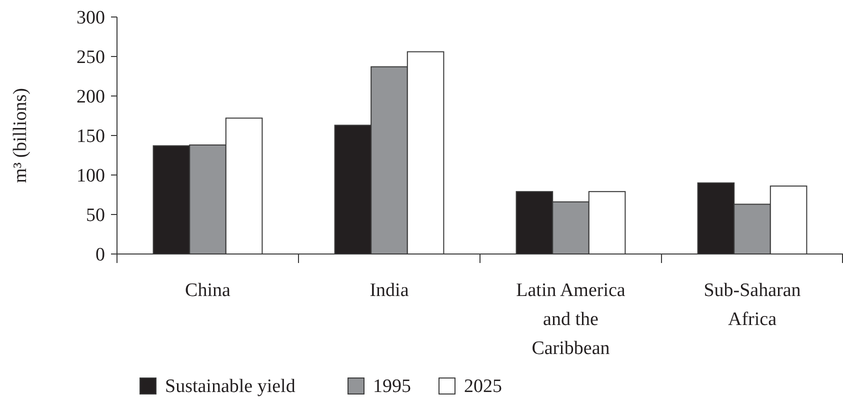 Image resolution: width=843 pixels, height=412 pixels. Describe the element at coordinates (230, 386) in the screenshot. I see `legend-label: Sustainable yield` at that location.